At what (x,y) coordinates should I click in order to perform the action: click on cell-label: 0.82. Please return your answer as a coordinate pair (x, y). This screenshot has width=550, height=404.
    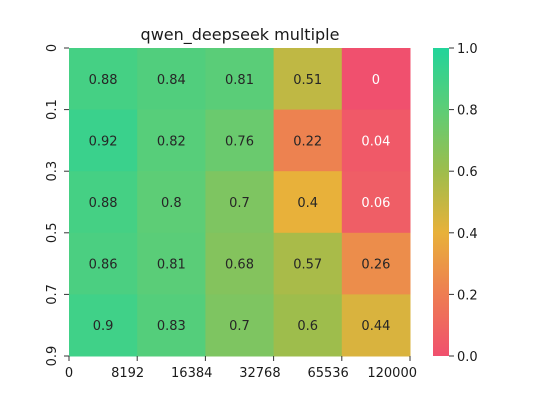
    Looking at the image, I should click on (171, 141).